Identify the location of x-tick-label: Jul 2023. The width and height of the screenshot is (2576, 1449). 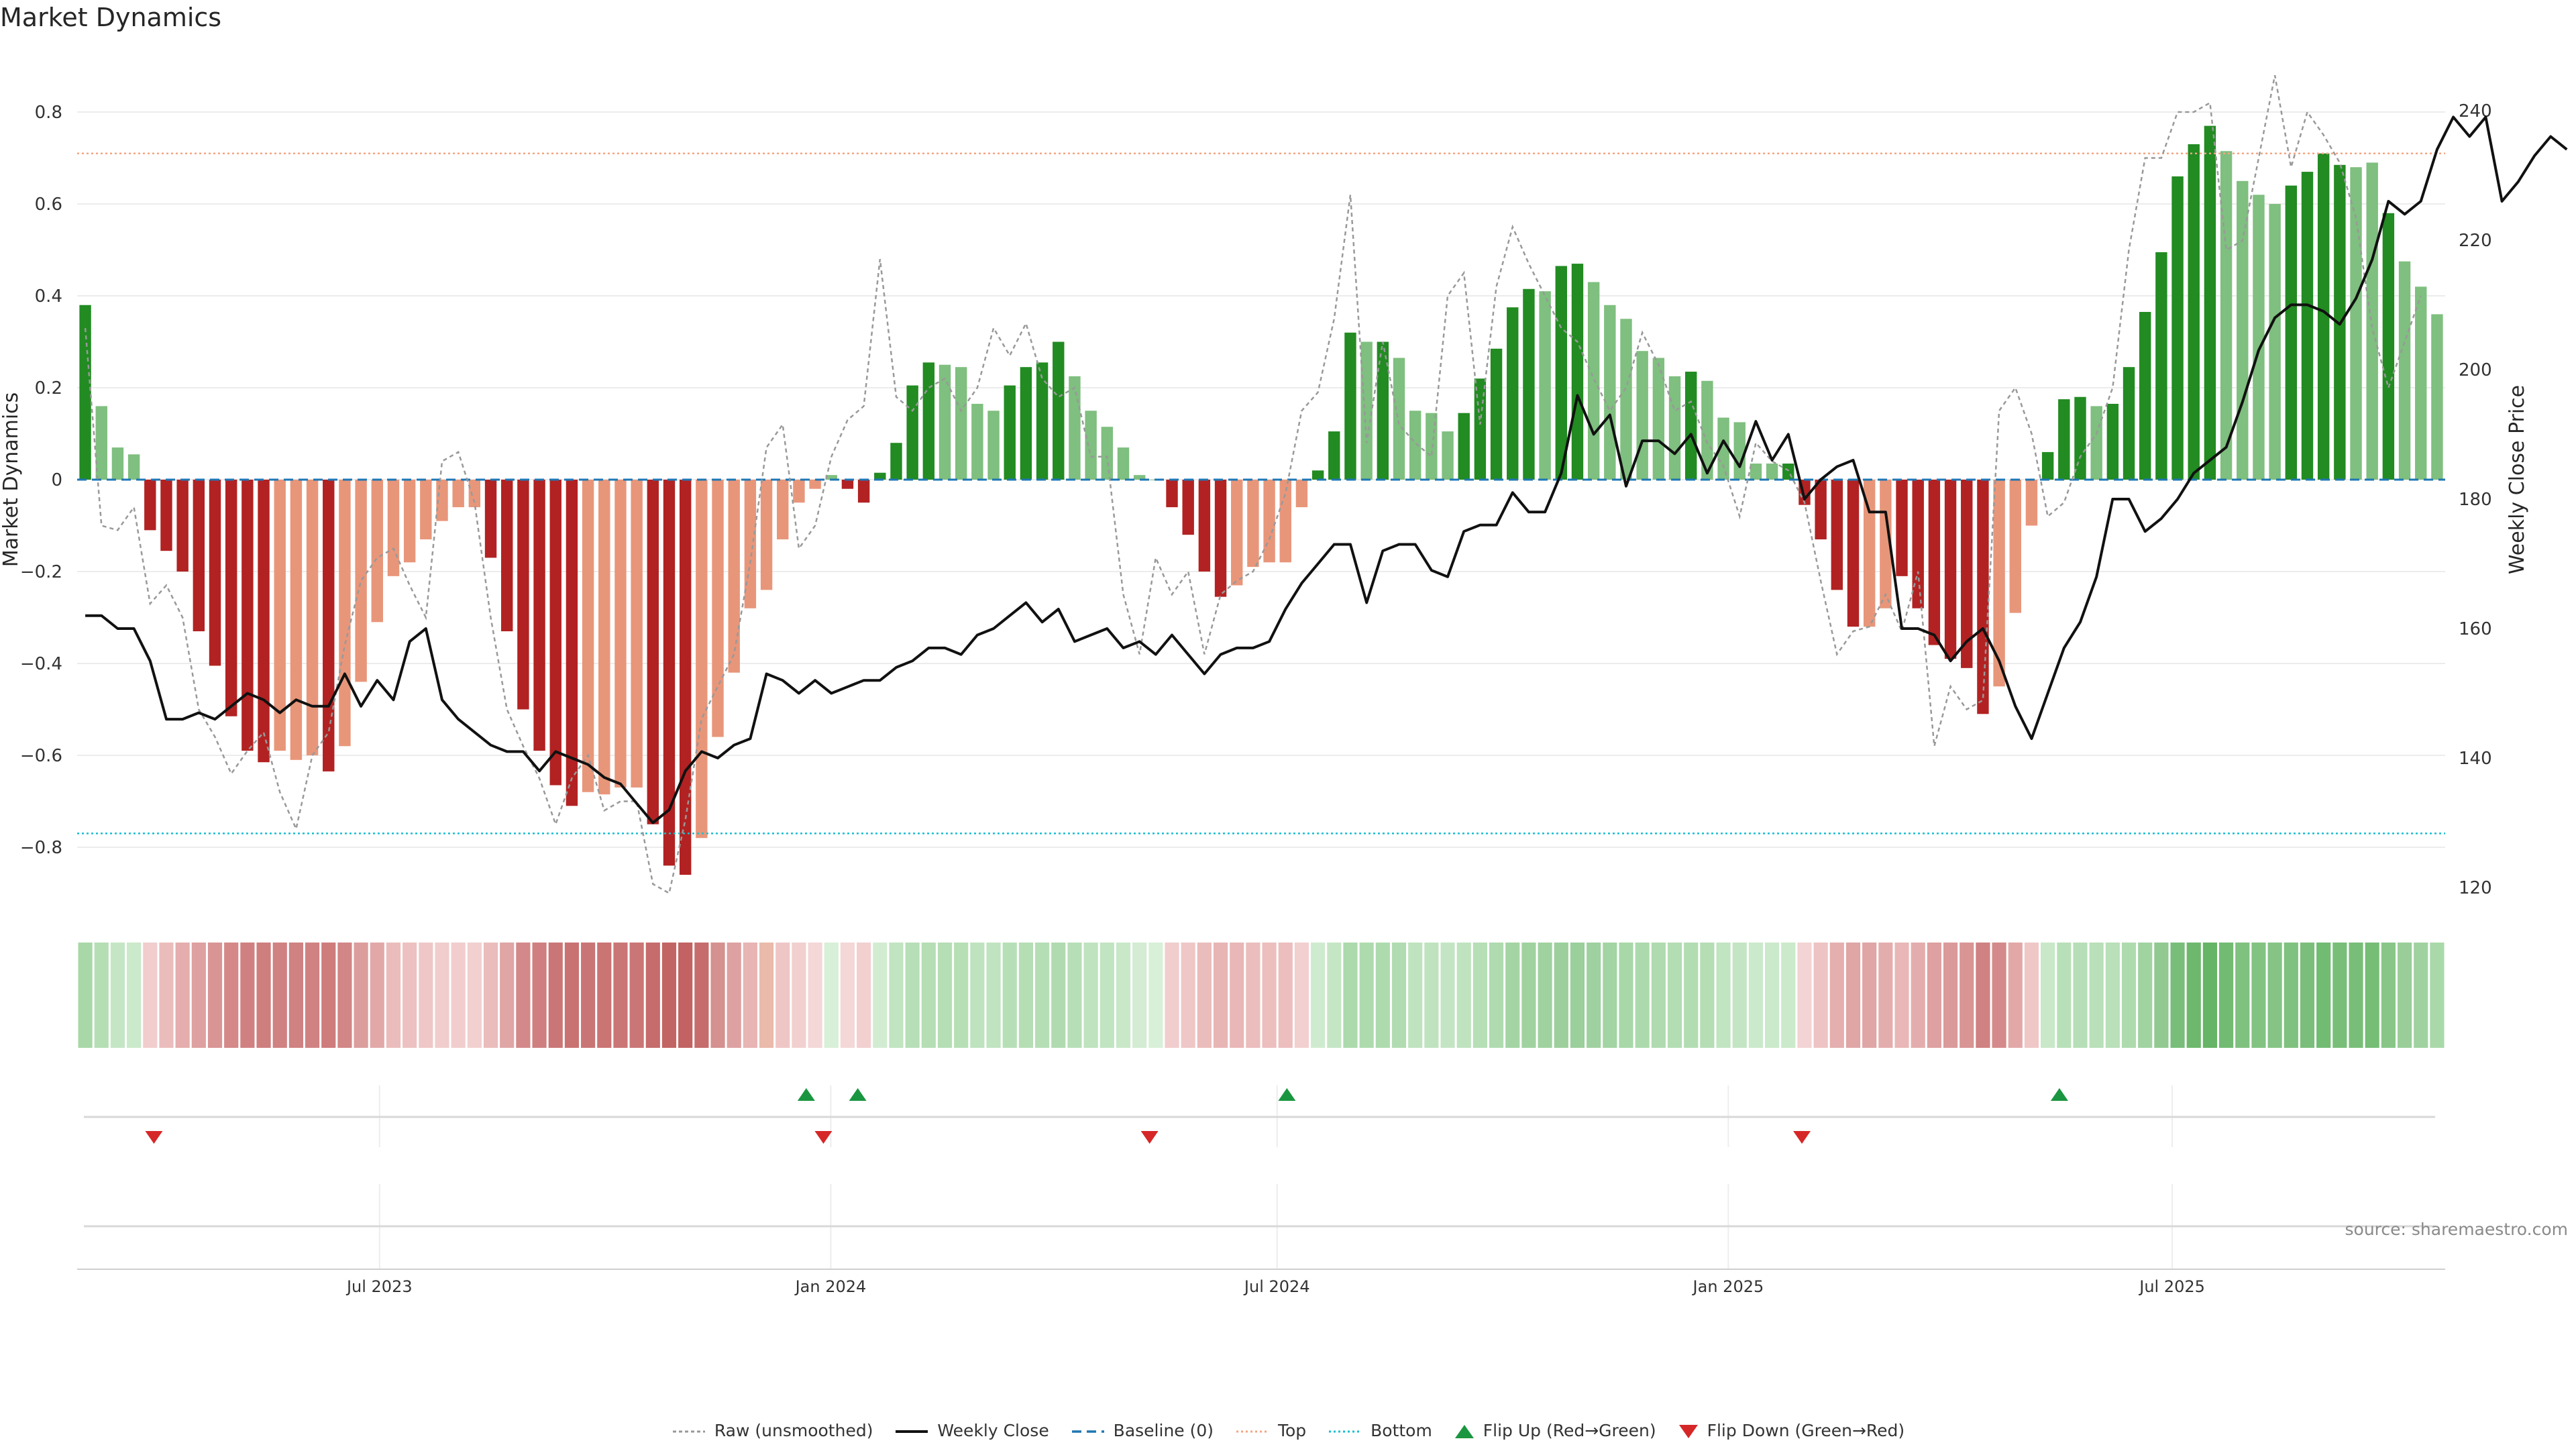
(379, 1286).